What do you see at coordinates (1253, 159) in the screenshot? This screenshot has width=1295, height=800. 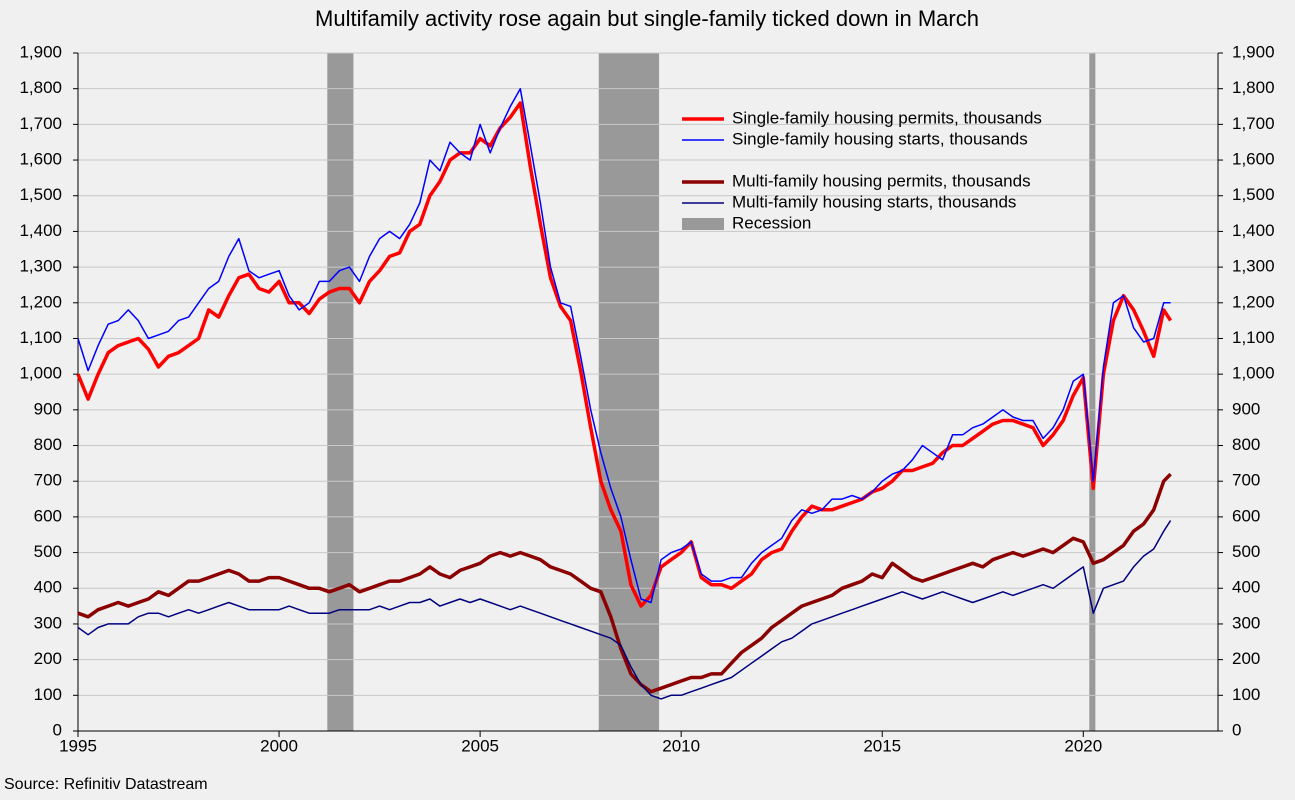 I see `y2-tick-label: 1,600` at bounding box center [1253, 159].